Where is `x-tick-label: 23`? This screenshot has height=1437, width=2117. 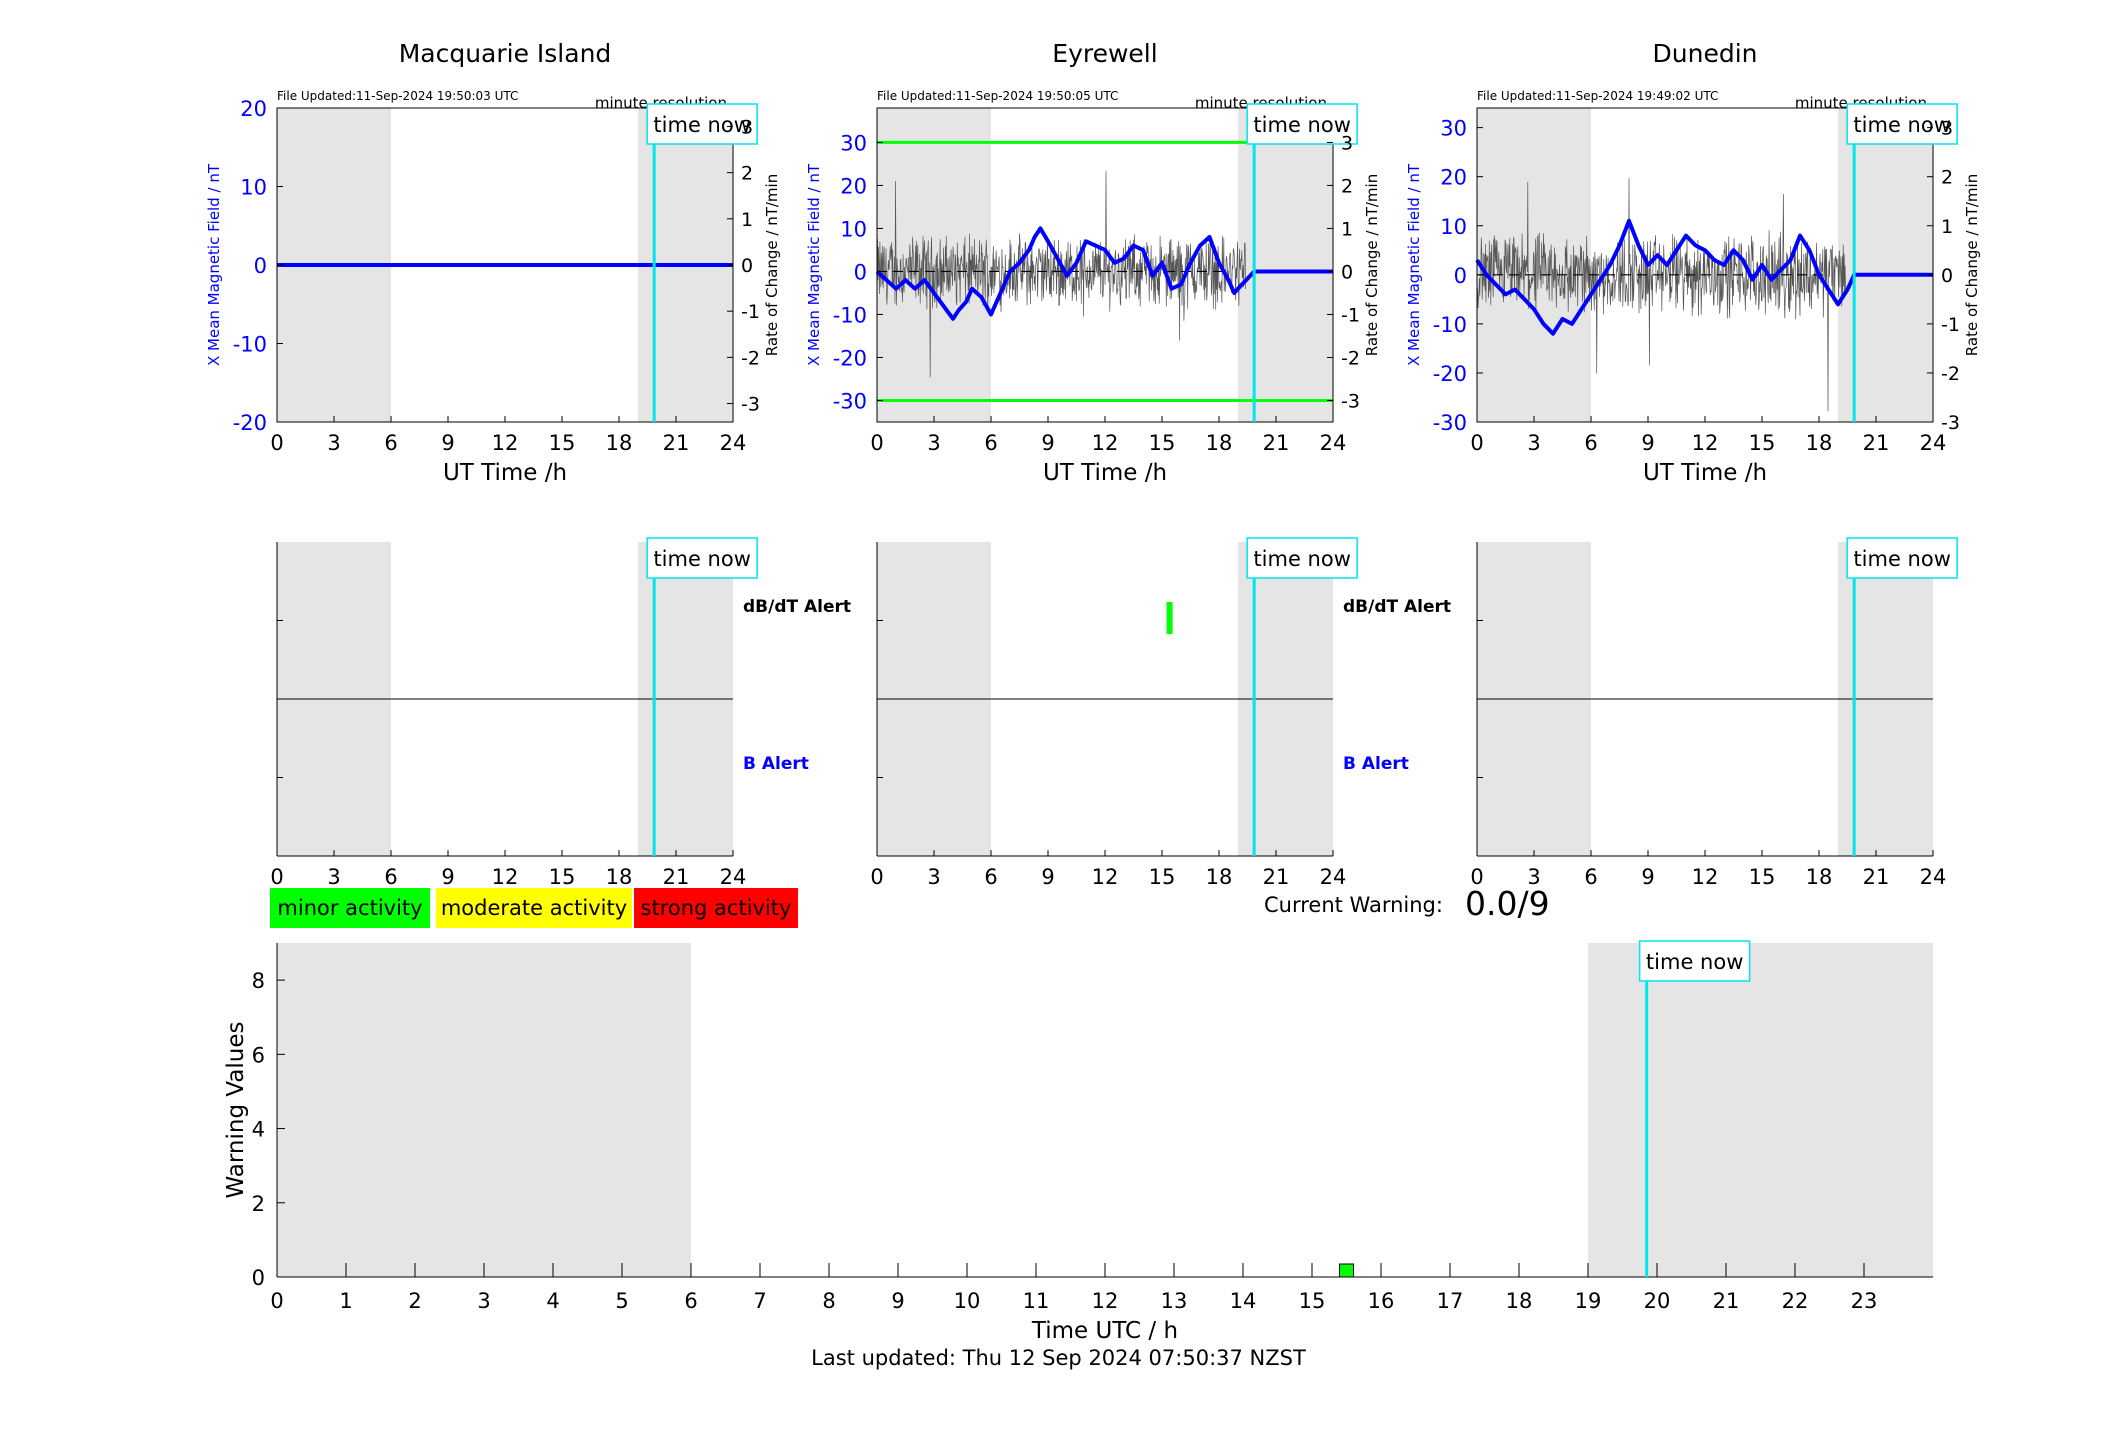
x-tick-label: 23 is located at coordinates (1864, 1301).